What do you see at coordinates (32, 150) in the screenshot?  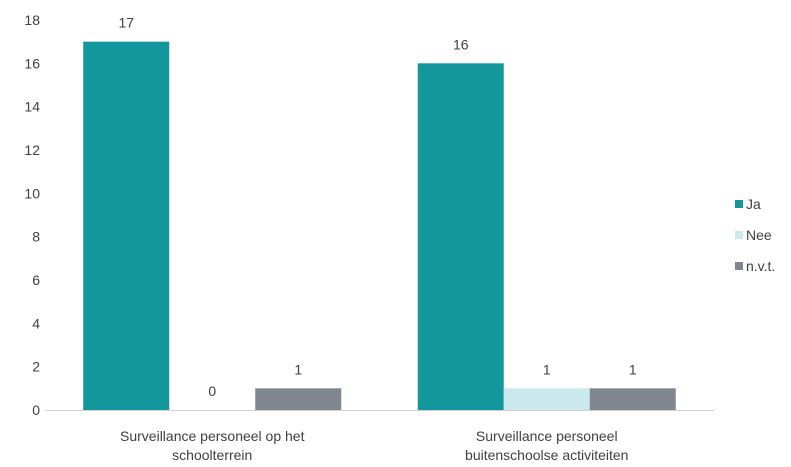 I see `y-tick-label: 12` at bounding box center [32, 150].